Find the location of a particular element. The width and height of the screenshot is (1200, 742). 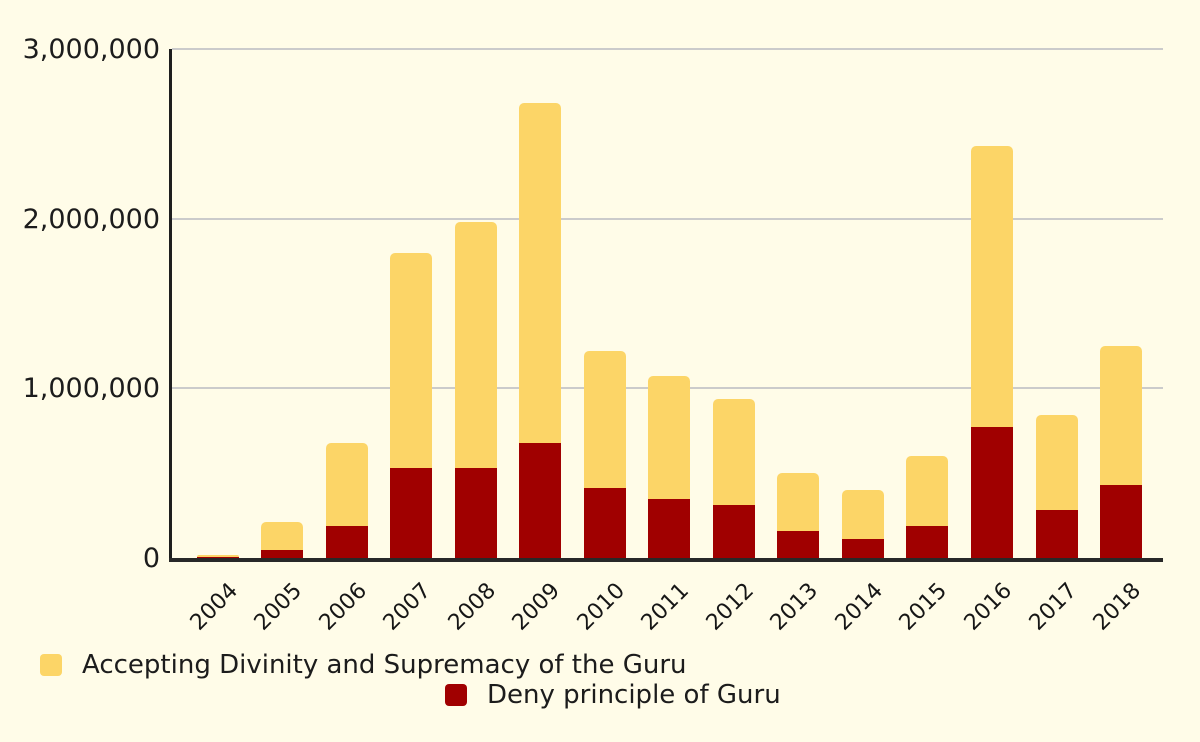

y-axis-tick-label: 2,000,000 is located at coordinates (91, 219).